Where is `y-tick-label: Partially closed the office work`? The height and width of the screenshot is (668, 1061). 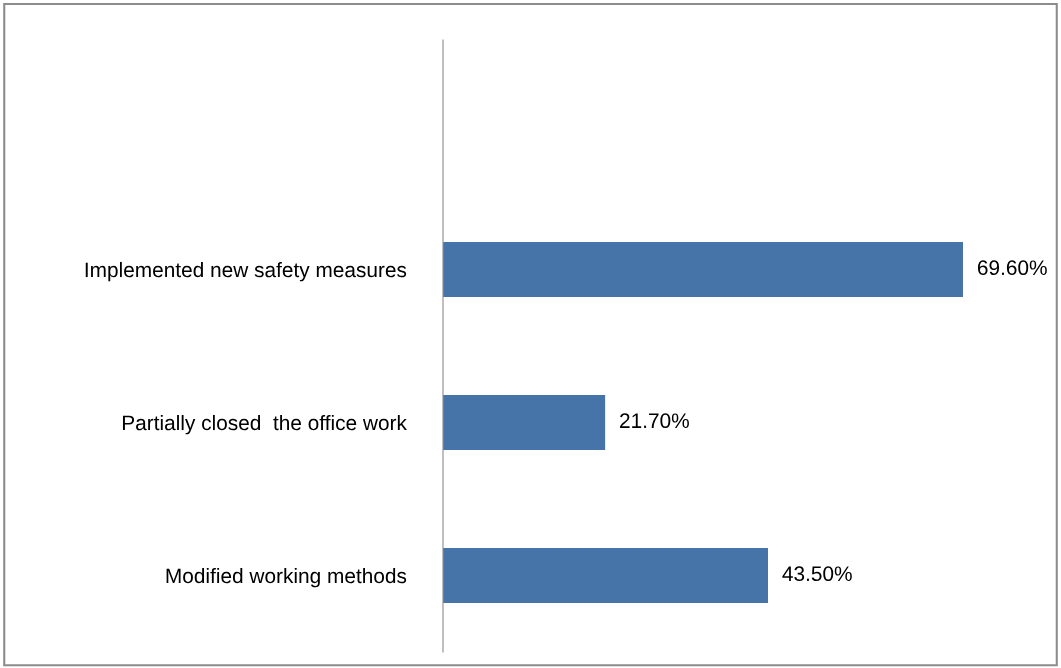
y-tick-label: Partially closed the office work is located at coordinates (264, 424).